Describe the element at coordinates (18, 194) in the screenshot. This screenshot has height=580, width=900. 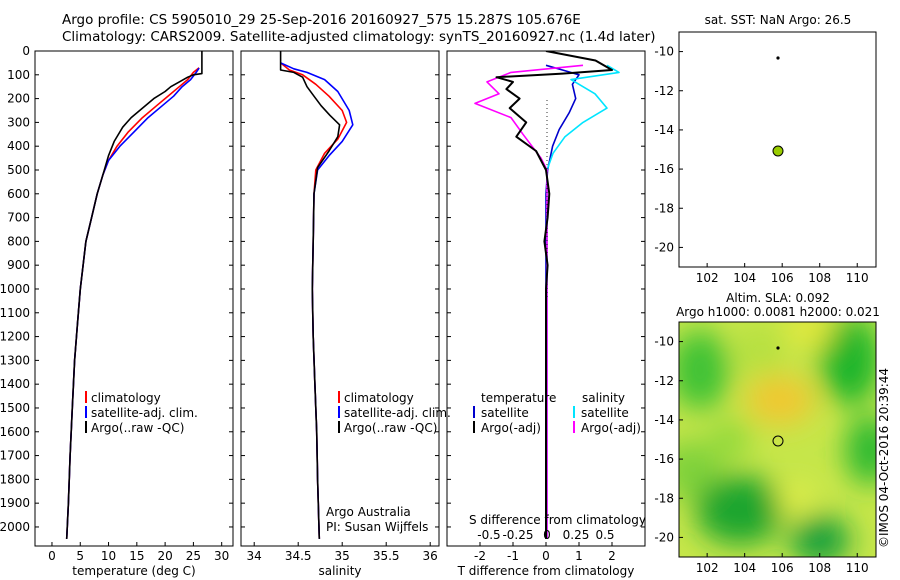
I see `depth-tick-label: 600` at that location.